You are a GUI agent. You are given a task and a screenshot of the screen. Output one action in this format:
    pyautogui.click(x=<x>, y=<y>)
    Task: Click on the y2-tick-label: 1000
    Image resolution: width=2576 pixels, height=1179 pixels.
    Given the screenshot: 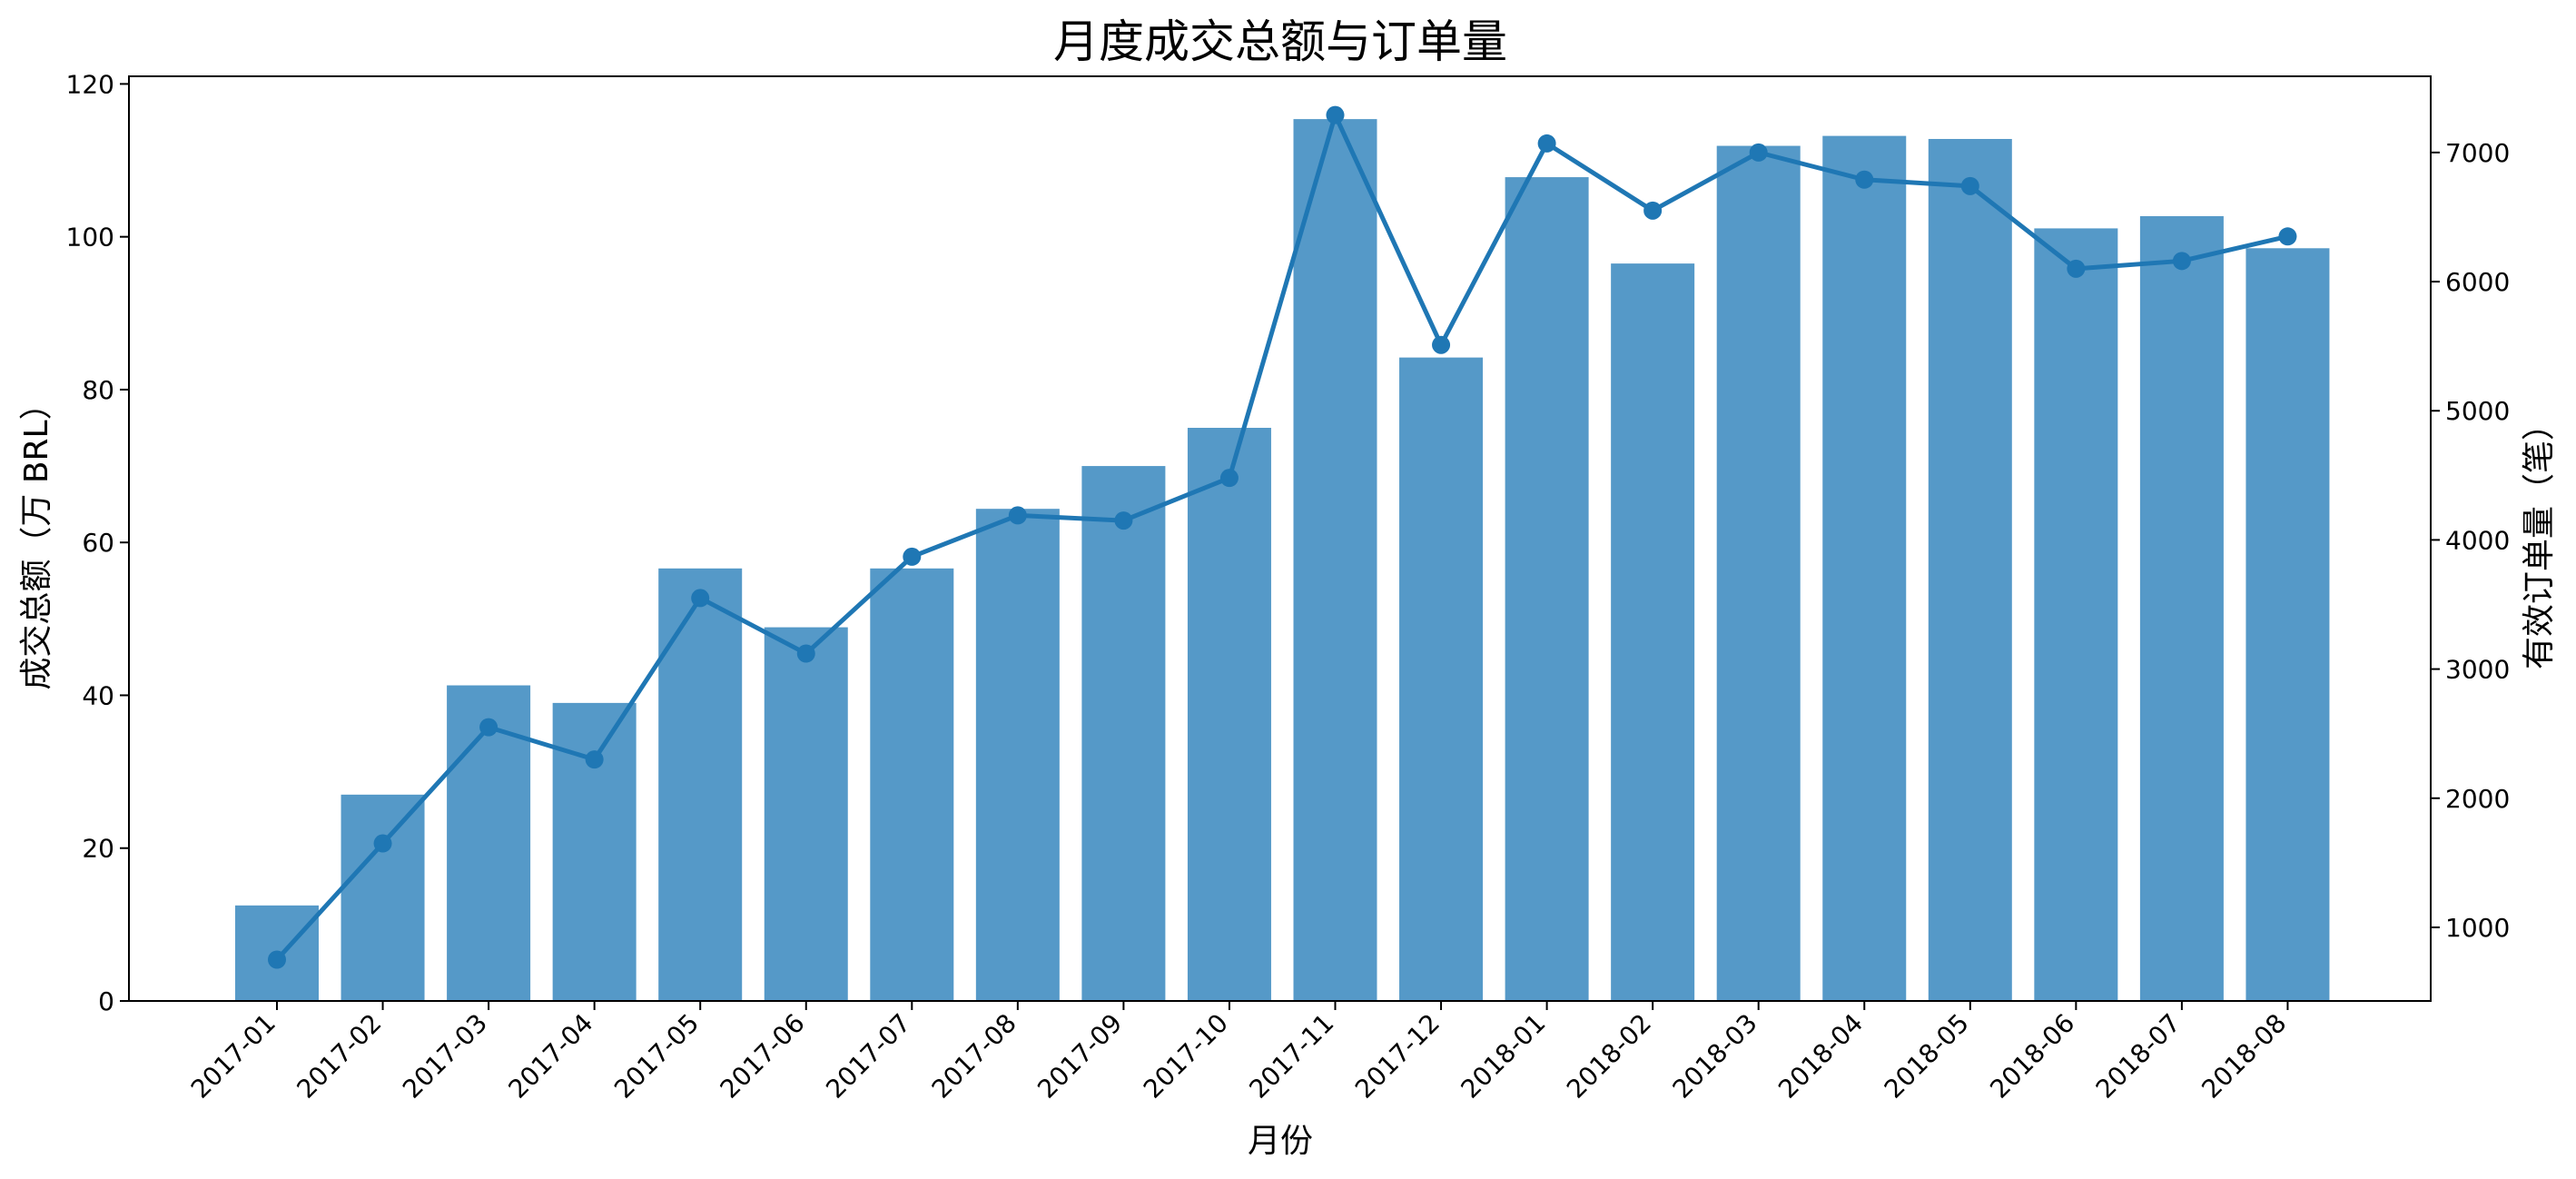 What is the action you would take?
    pyautogui.click(x=2477, y=928)
    